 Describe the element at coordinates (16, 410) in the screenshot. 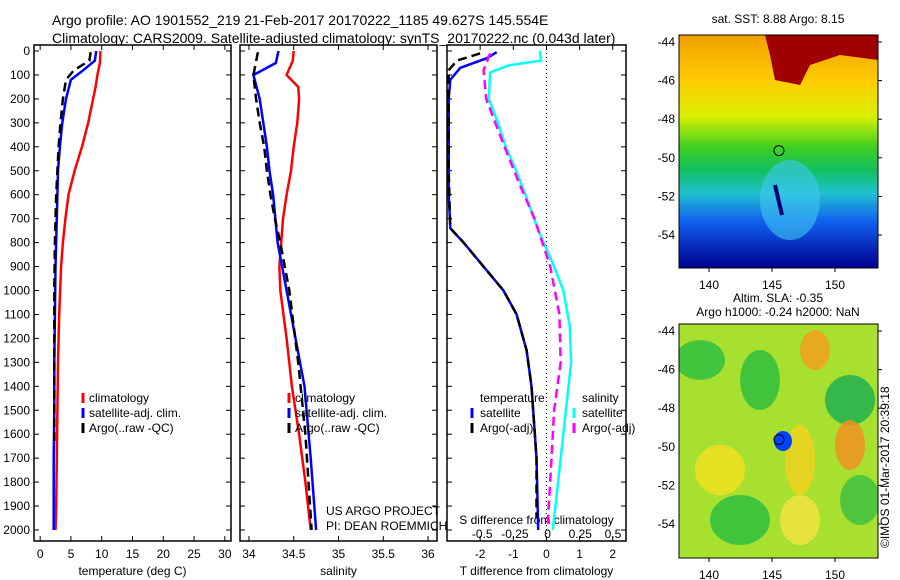

I see `y-tick-label: 1500` at that location.